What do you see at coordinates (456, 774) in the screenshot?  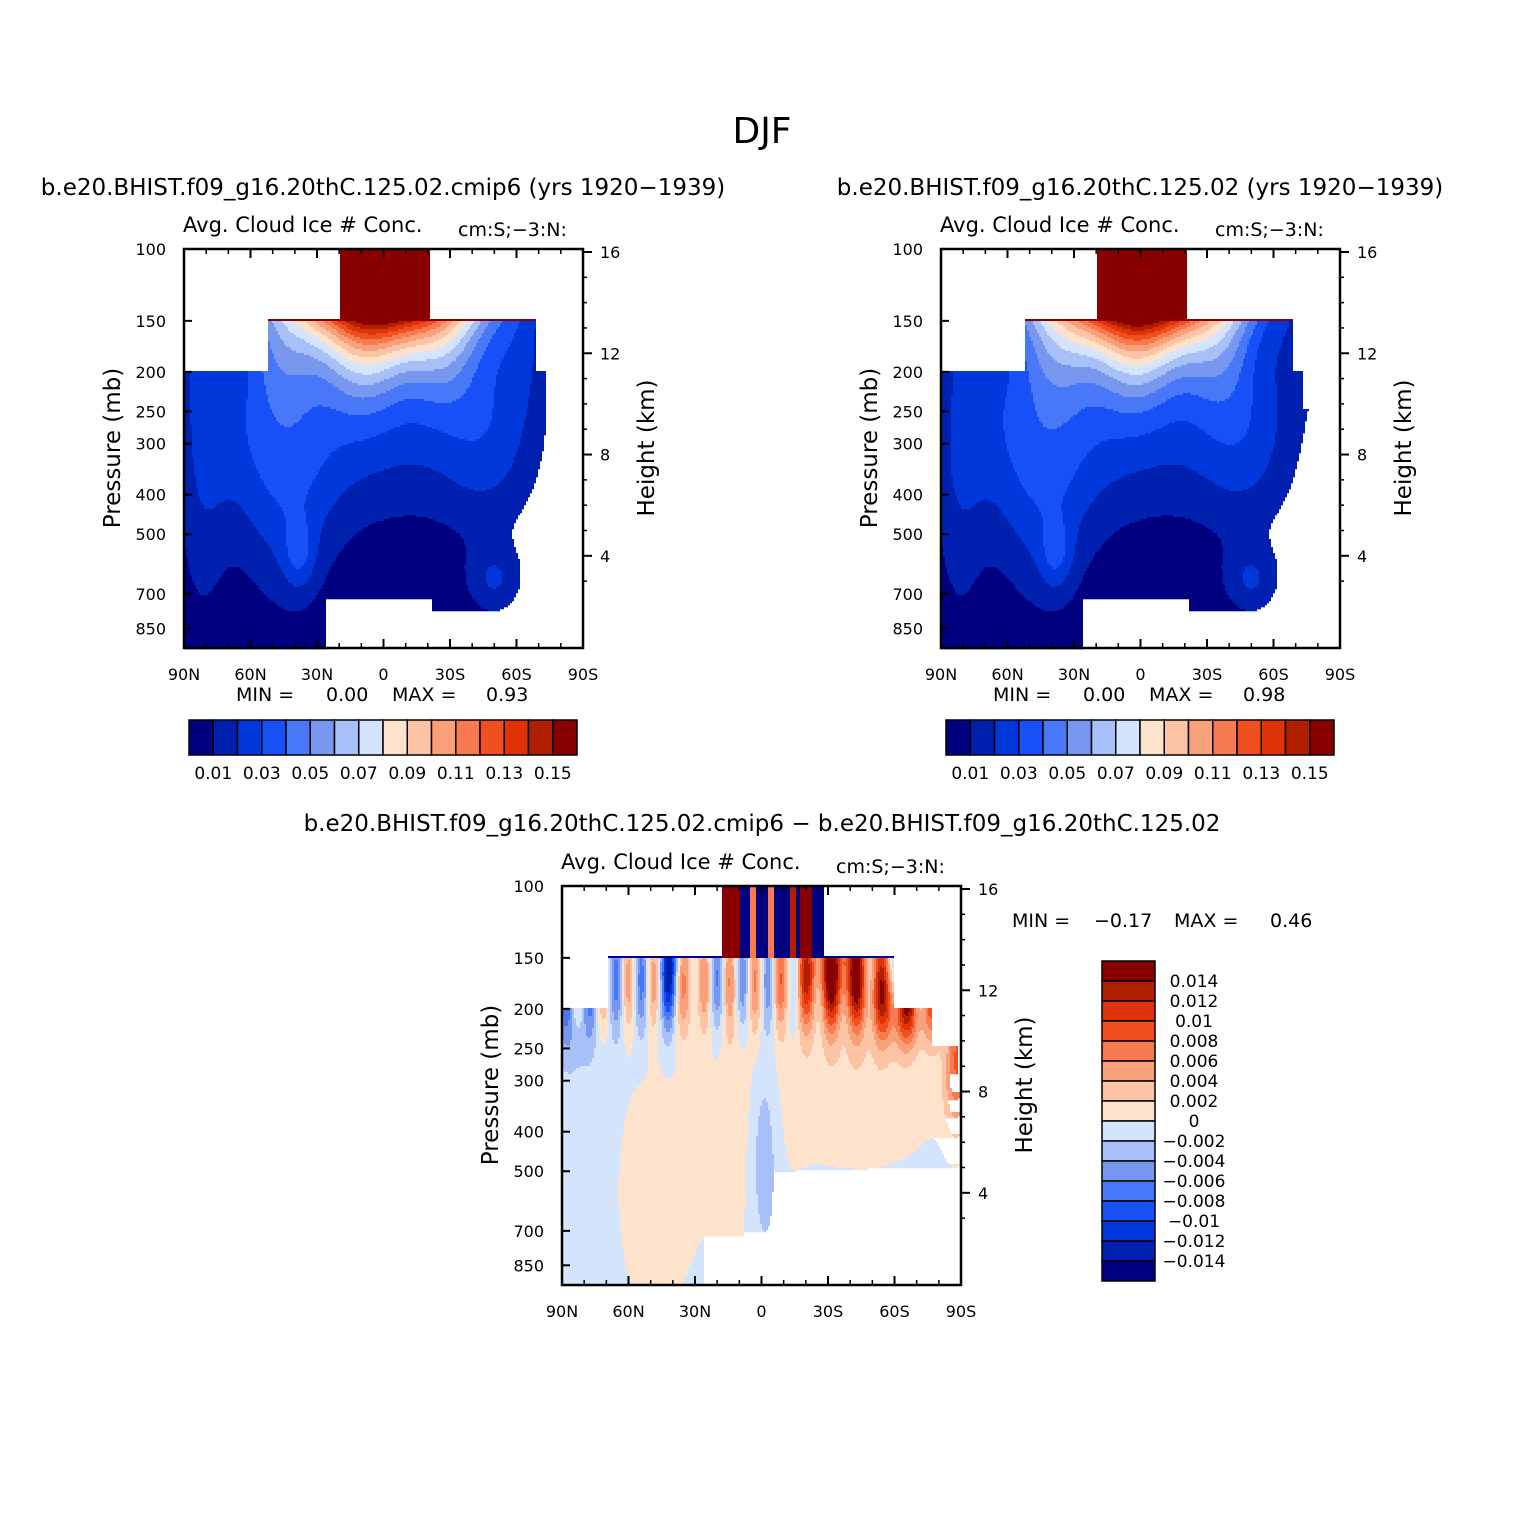 I see `colorbar-label: 0.11` at bounding box center [456, 774].